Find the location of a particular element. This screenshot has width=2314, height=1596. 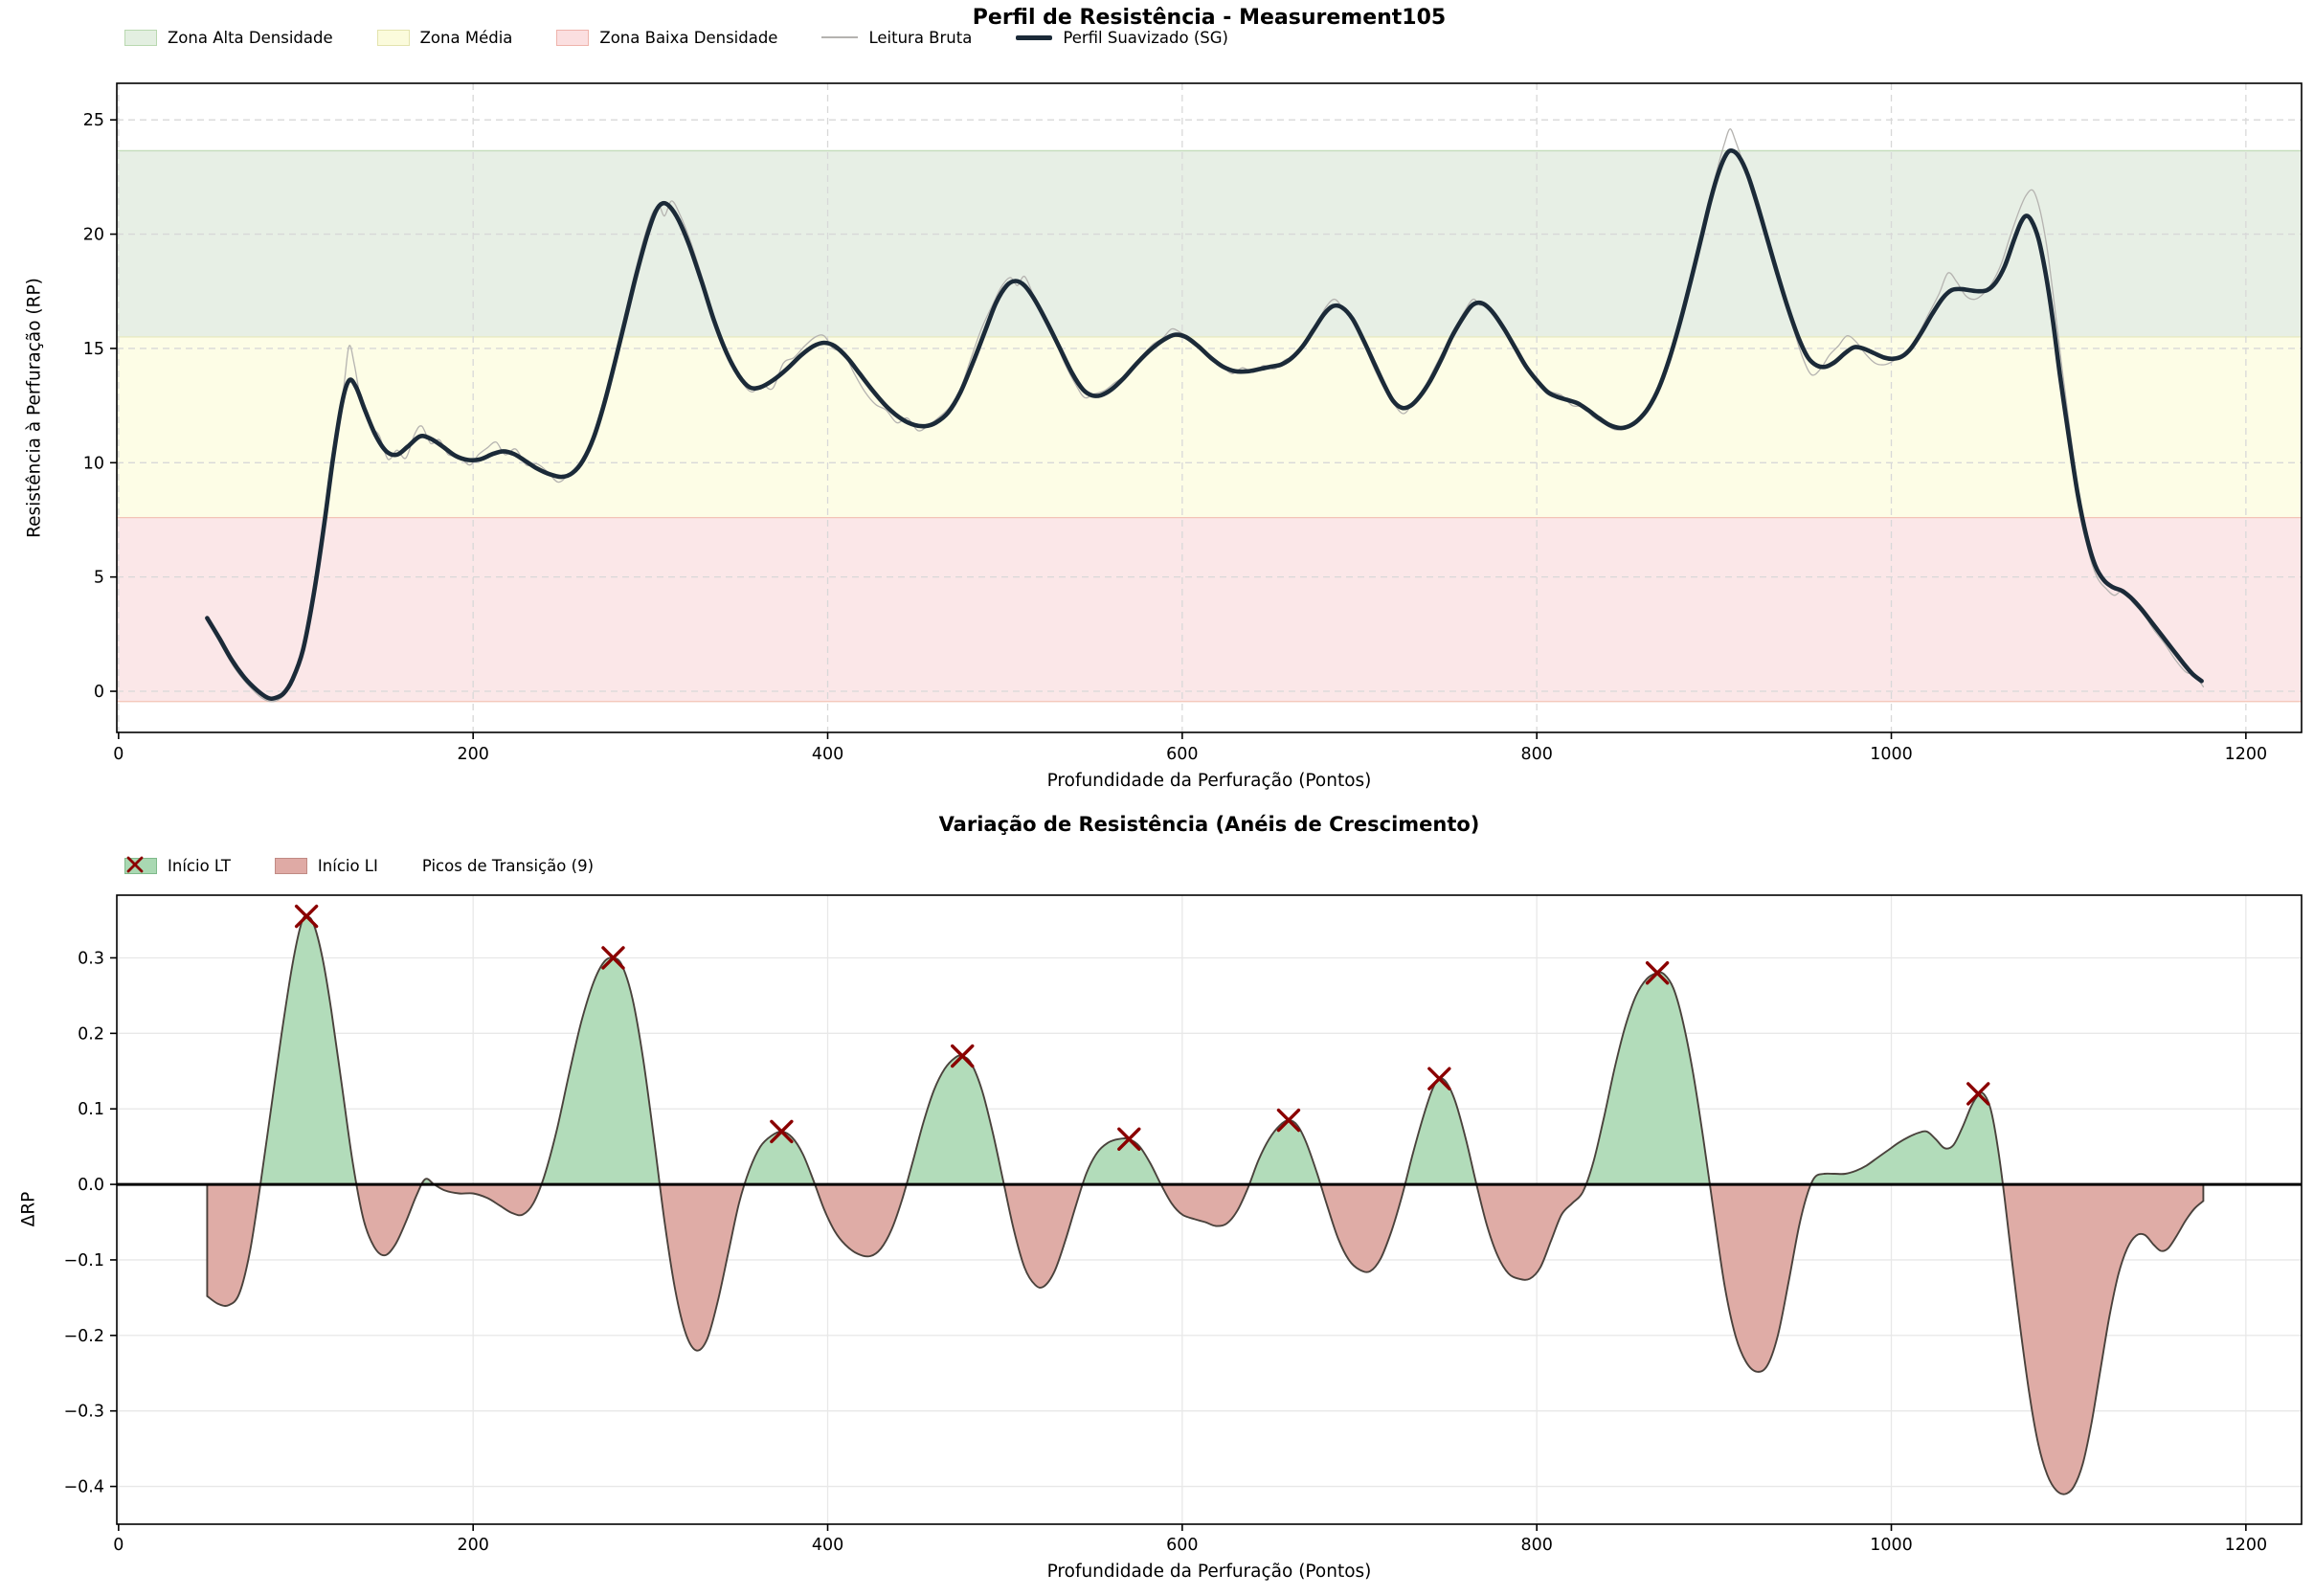

y-tick-label: 0 is located at coordinates (99, 692).